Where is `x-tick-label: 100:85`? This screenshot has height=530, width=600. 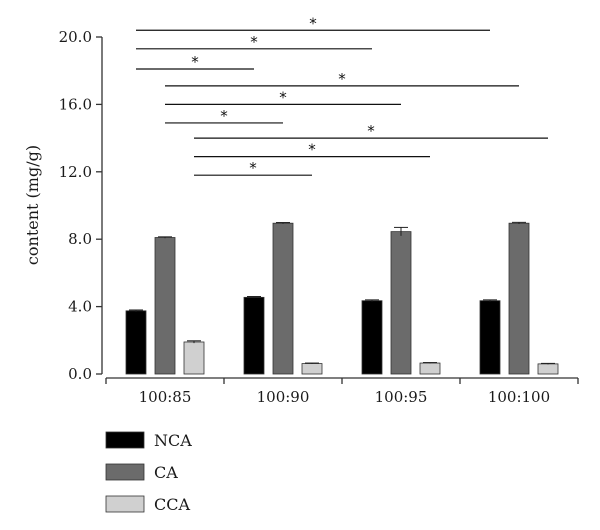 x-tick-label: 100:85 is located at coordinates (165, 397).